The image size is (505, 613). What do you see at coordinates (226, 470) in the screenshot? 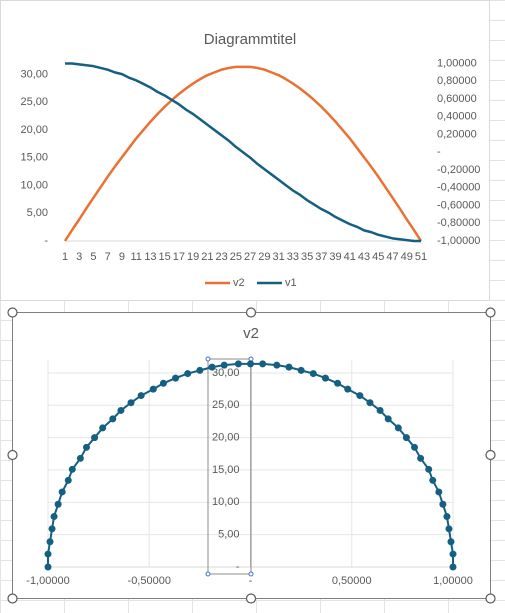
I see `y-tick-label: 15,00` at bounding box center [226, 470].